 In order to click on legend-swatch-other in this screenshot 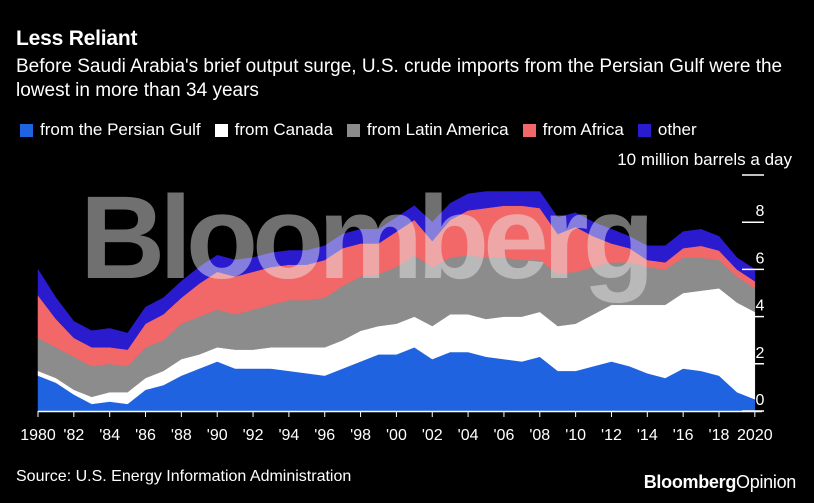, I will do `click(644, 130)`.